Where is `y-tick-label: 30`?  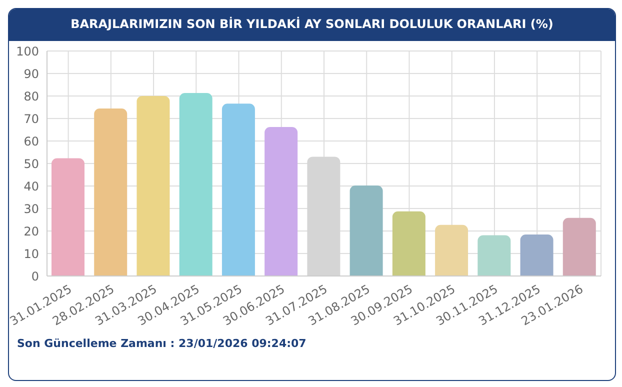
y-tick-label: 30 is located at coordinates (31, 209).